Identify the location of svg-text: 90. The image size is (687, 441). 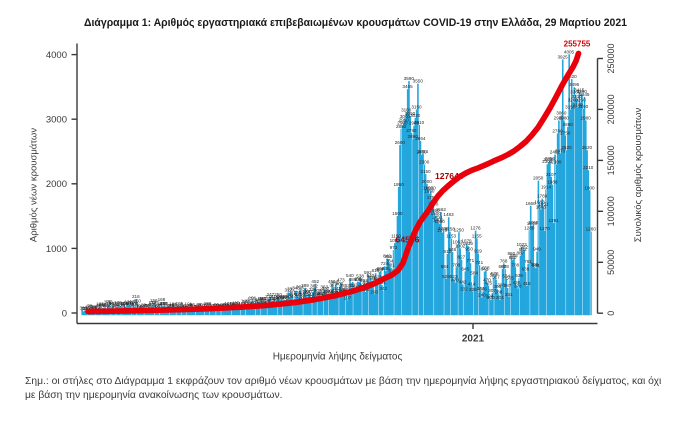
(200, 304).